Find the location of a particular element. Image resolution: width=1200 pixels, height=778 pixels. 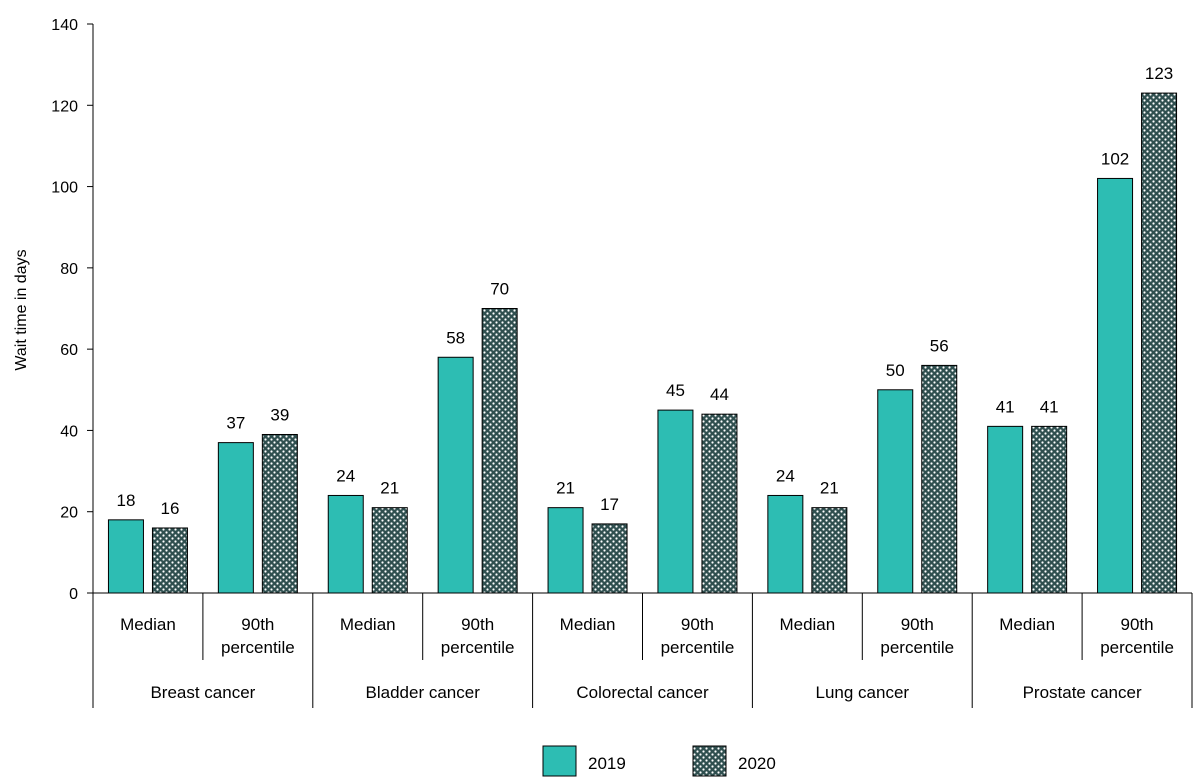

legend: 2019 2020 is located at coordinates (659, 761).